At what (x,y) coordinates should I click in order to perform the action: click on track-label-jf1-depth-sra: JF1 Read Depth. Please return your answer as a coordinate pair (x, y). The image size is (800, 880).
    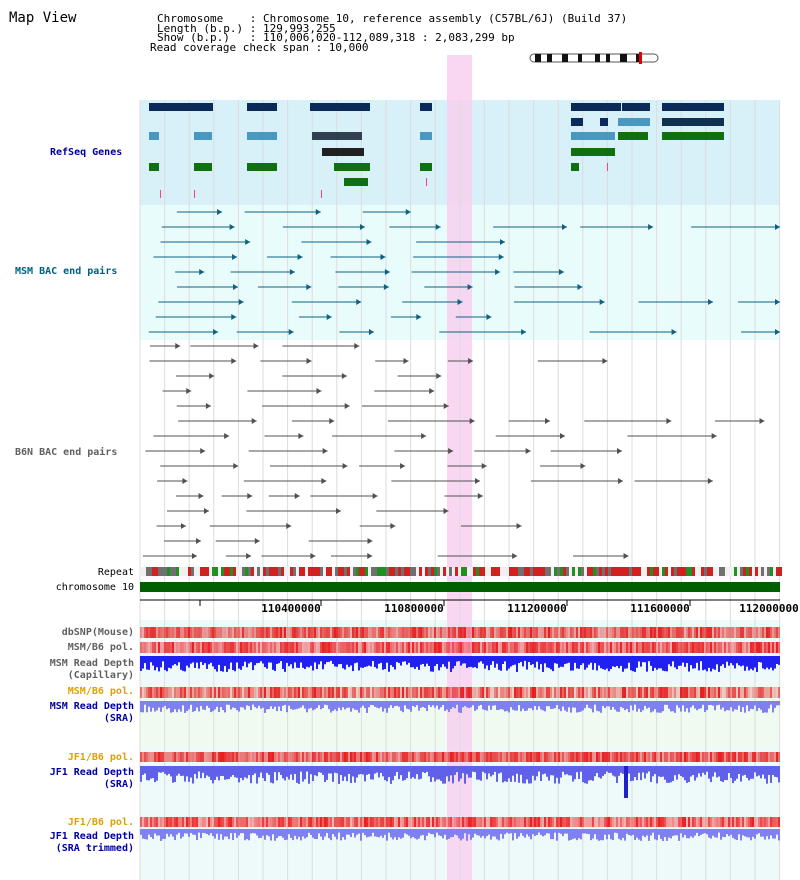
    Looking at the image, I should click on (91, 772).